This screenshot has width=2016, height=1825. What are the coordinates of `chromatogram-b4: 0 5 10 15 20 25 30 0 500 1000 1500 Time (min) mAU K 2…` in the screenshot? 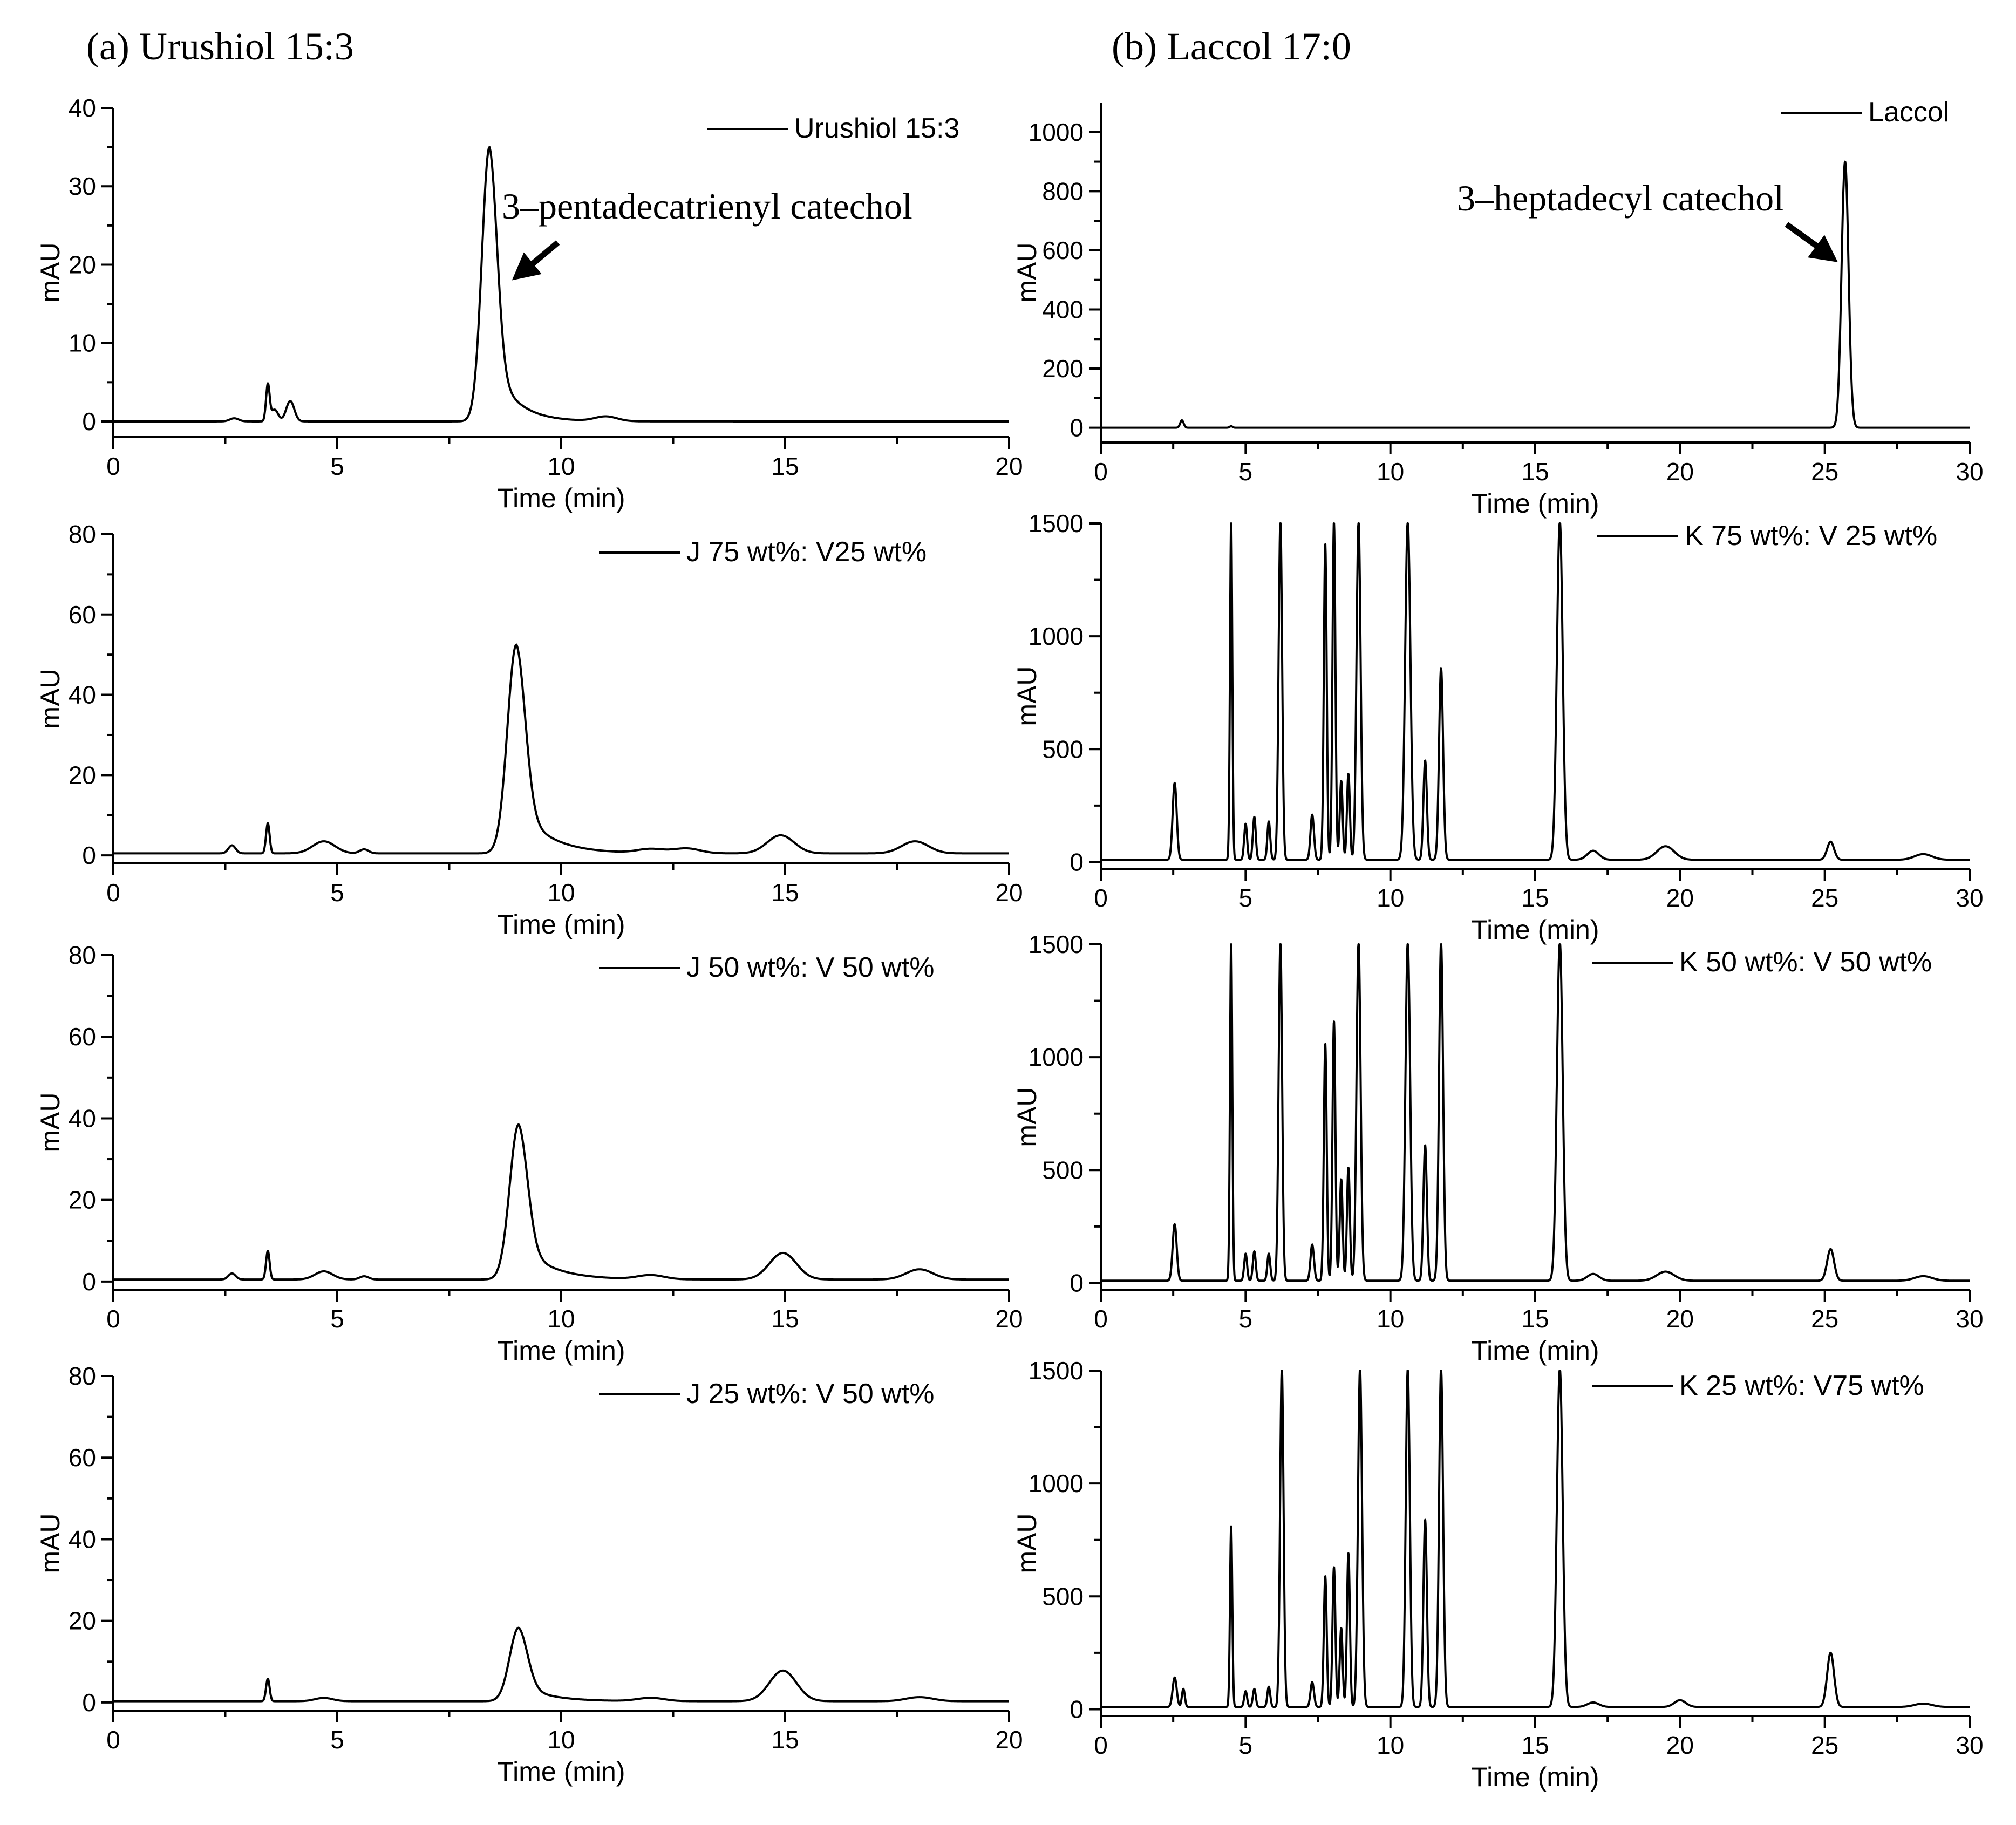 It's located at (1498, 1575).